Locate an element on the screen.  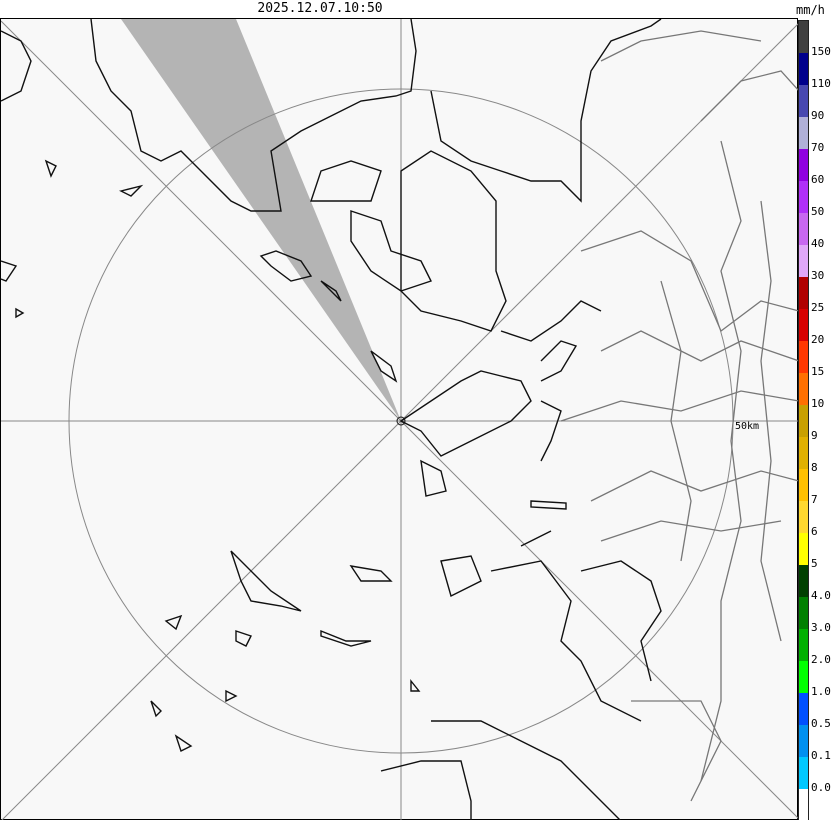
unit-label: mm/h is located at coordinates (810, 10).